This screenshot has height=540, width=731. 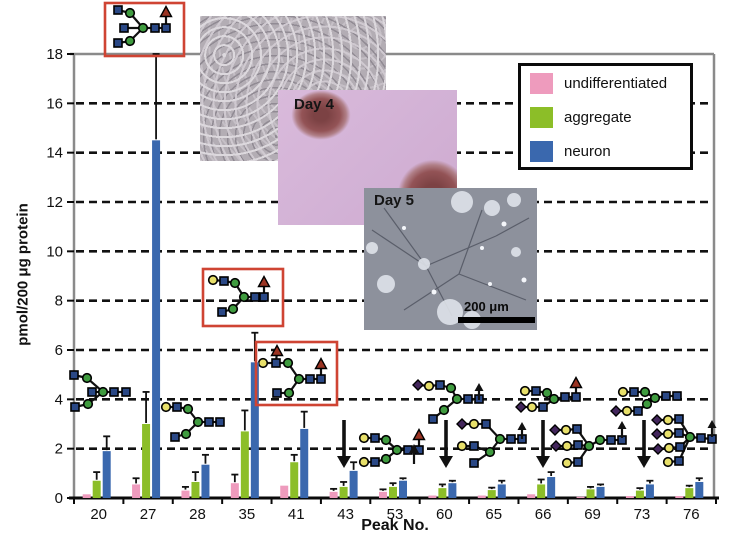 I want to click on legend-item-aggregate: aggregate, so click(x=610, y=117).